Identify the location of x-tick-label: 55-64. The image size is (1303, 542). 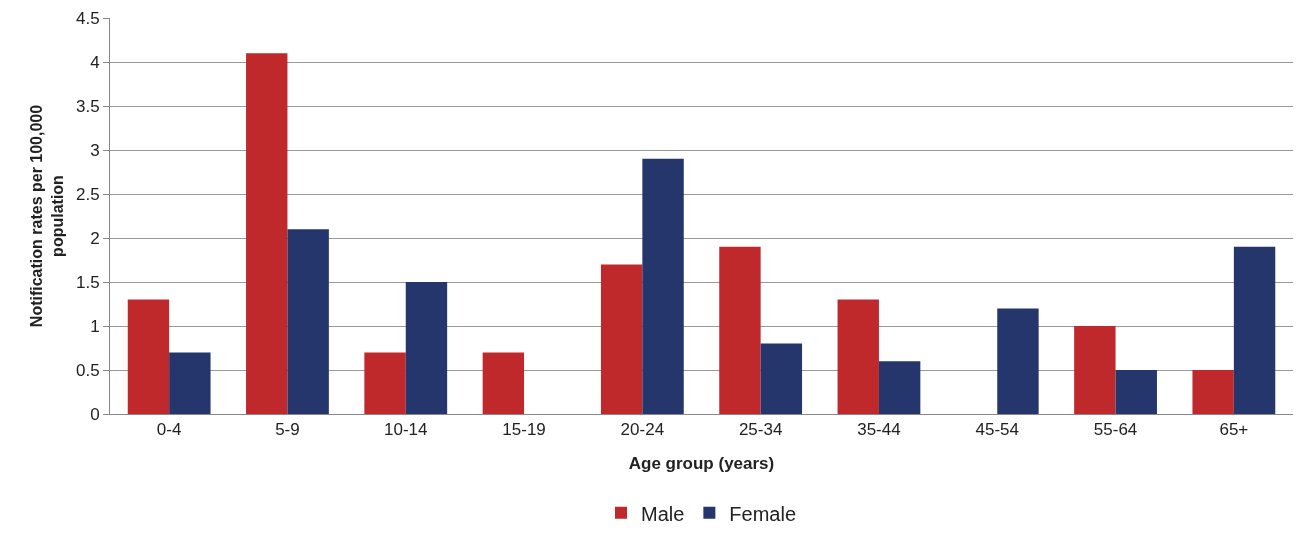
(1115, 430).